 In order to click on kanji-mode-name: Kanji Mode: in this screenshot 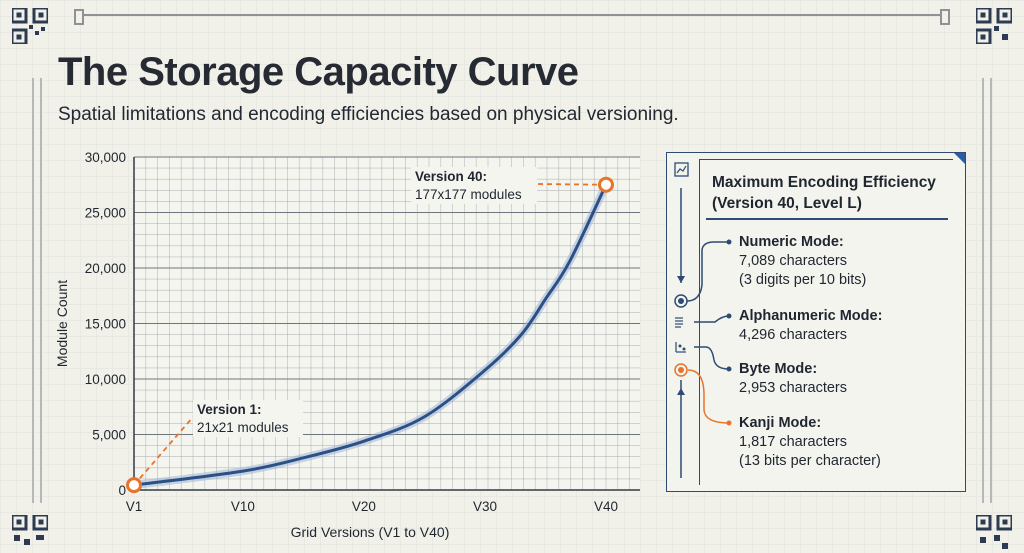, I will do `click(780, 423)`.